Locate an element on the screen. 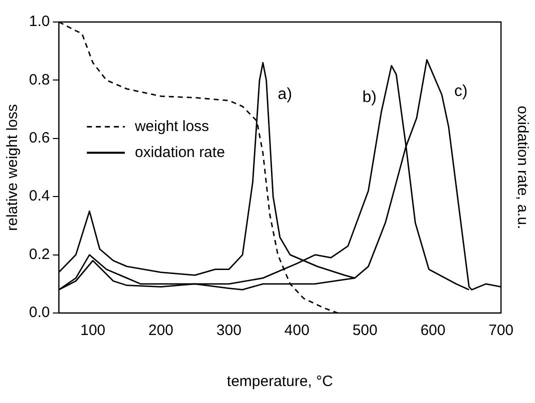  y-tick-label: 0.2 is located at coordinates (39, 254).